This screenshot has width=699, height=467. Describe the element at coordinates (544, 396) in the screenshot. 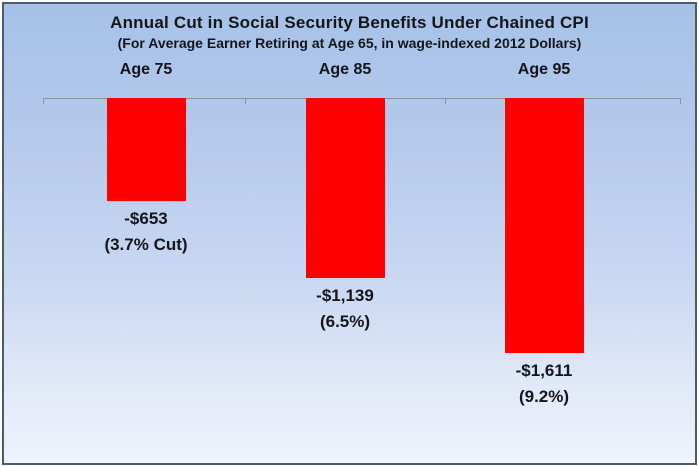

I see `bar-percent-label: (9.2%)` at that location.